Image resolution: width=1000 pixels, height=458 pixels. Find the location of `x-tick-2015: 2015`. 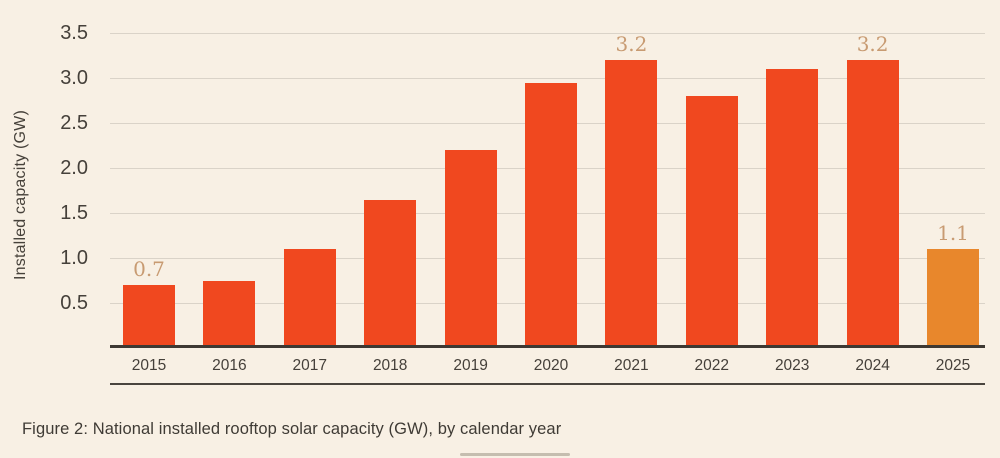

x-tick-2015: 2015 is located at coordinates (149, 365).